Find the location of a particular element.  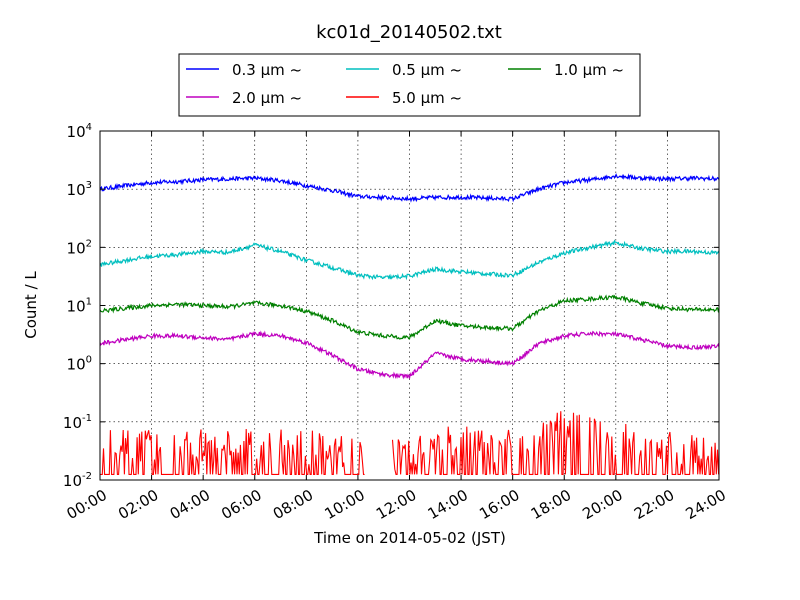

x-tick-label: 04:00 is located at coordinates (190, 504).